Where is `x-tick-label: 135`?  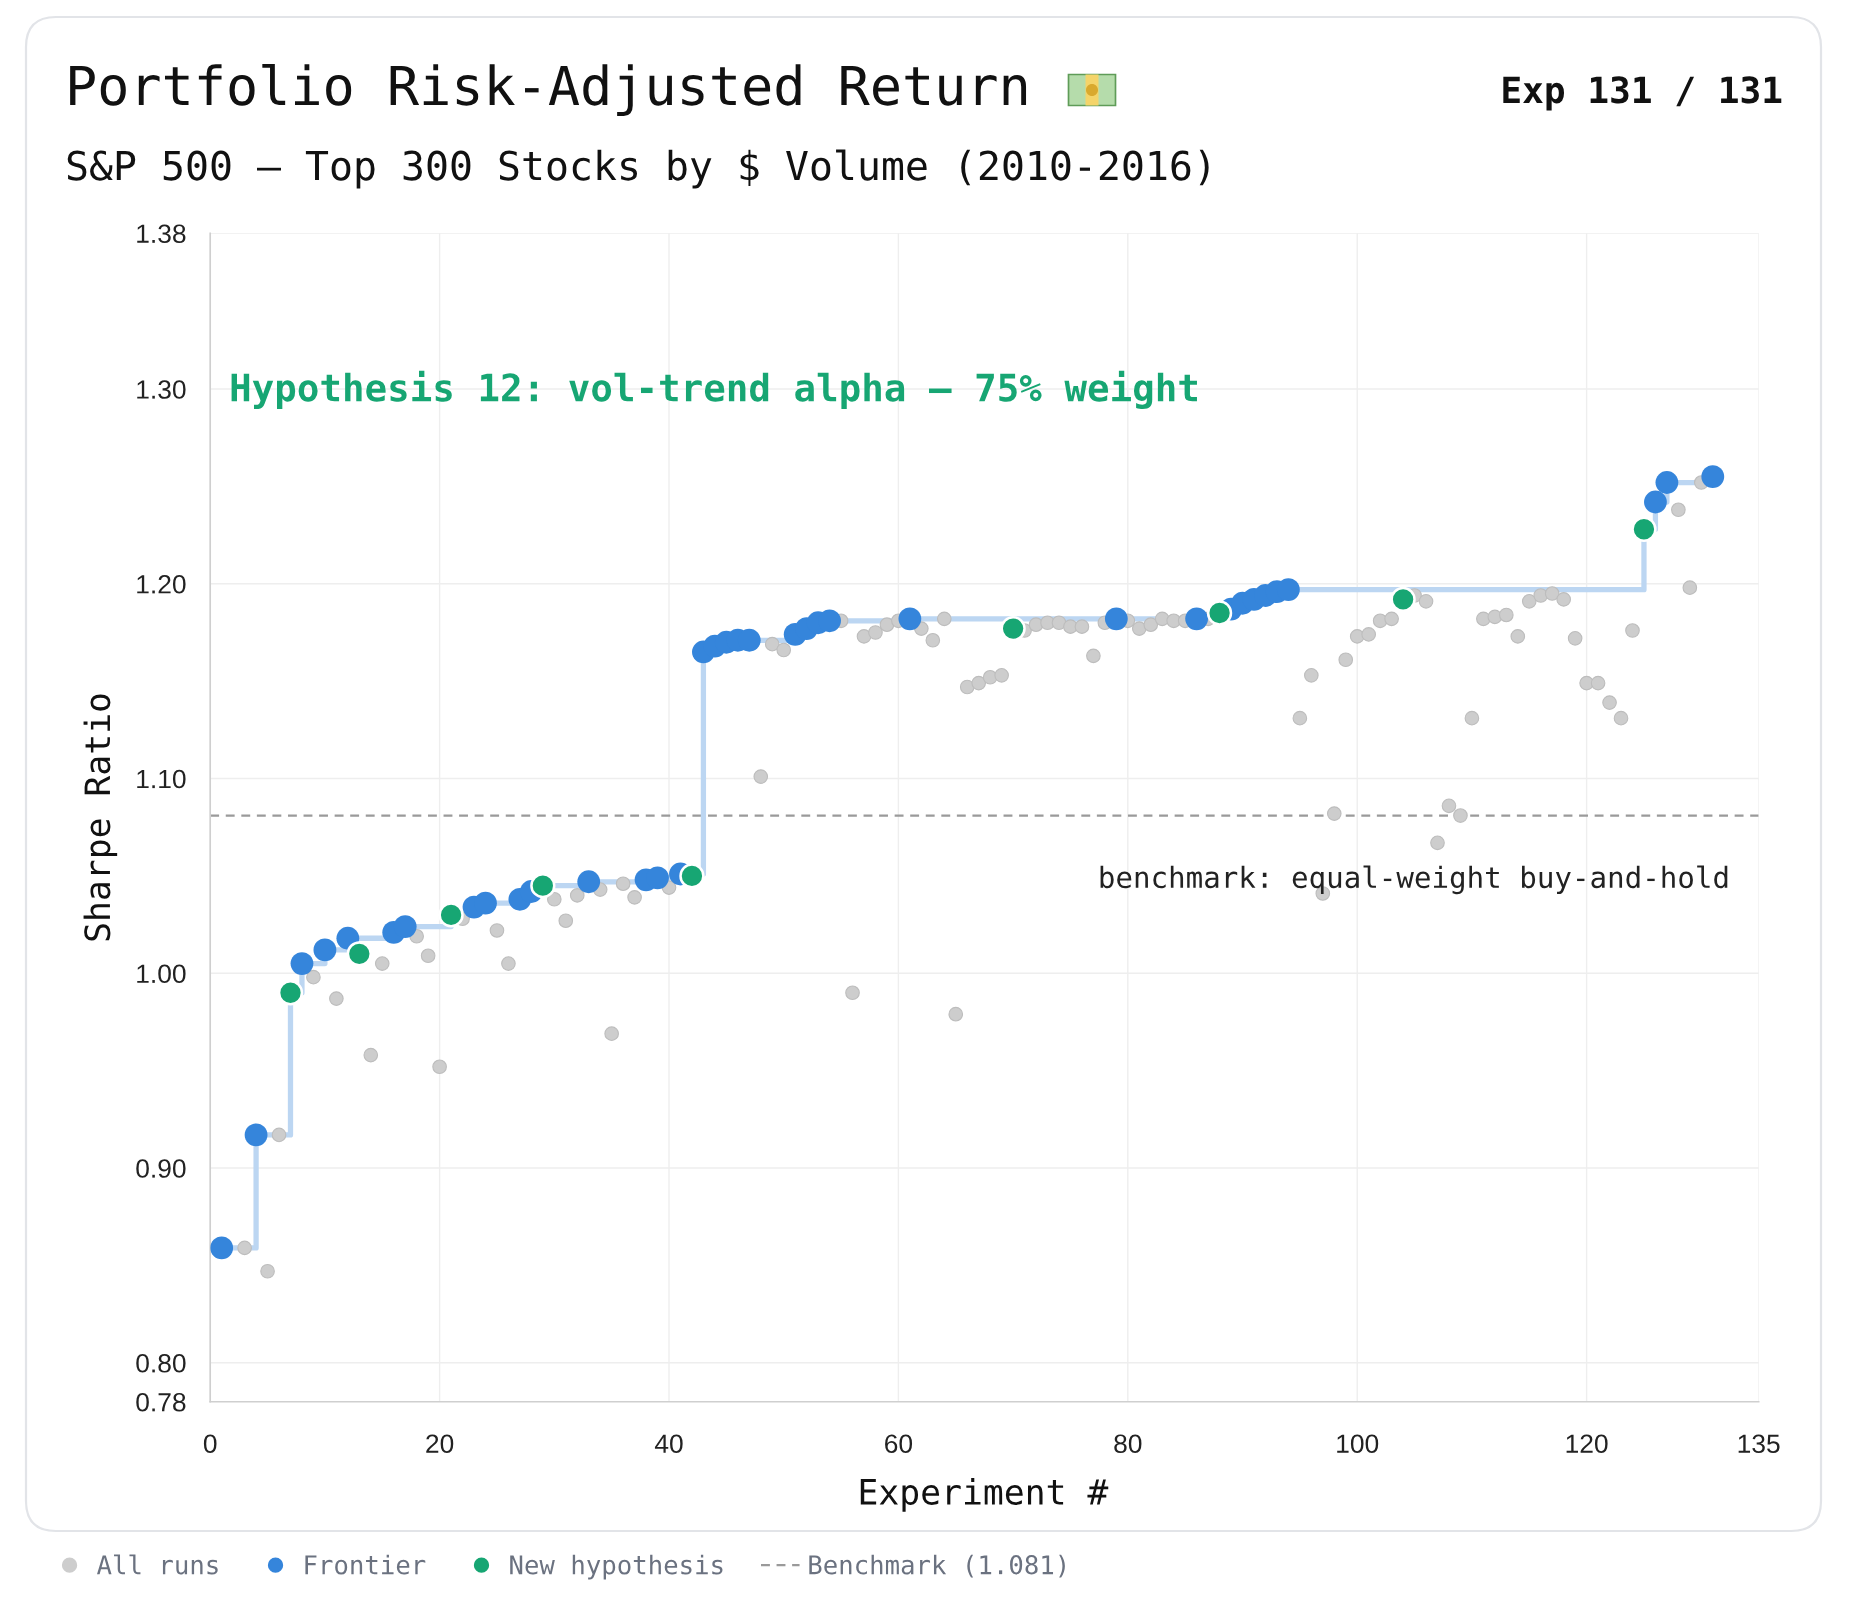
x-tick-label: 135 is located at coordinates (1759, 1444).